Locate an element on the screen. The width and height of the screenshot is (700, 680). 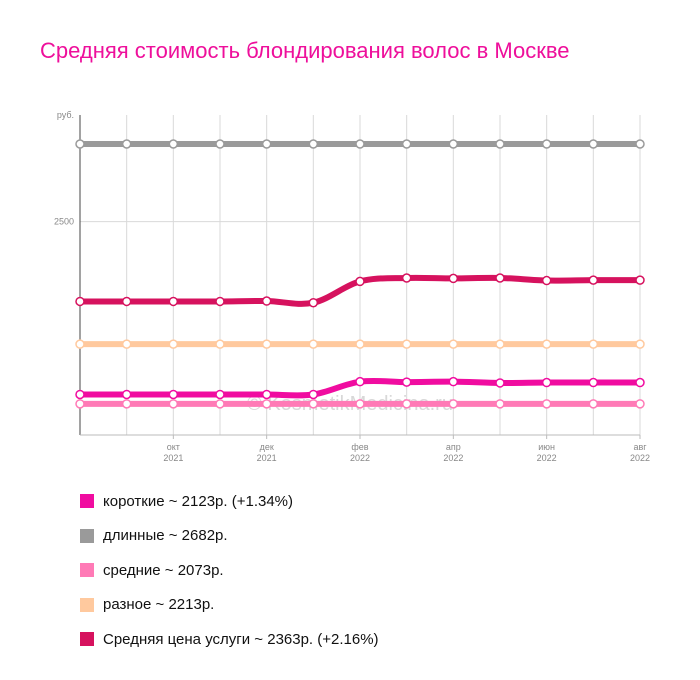
x-tick-label-month: дек is located at coordinates (267, 447).